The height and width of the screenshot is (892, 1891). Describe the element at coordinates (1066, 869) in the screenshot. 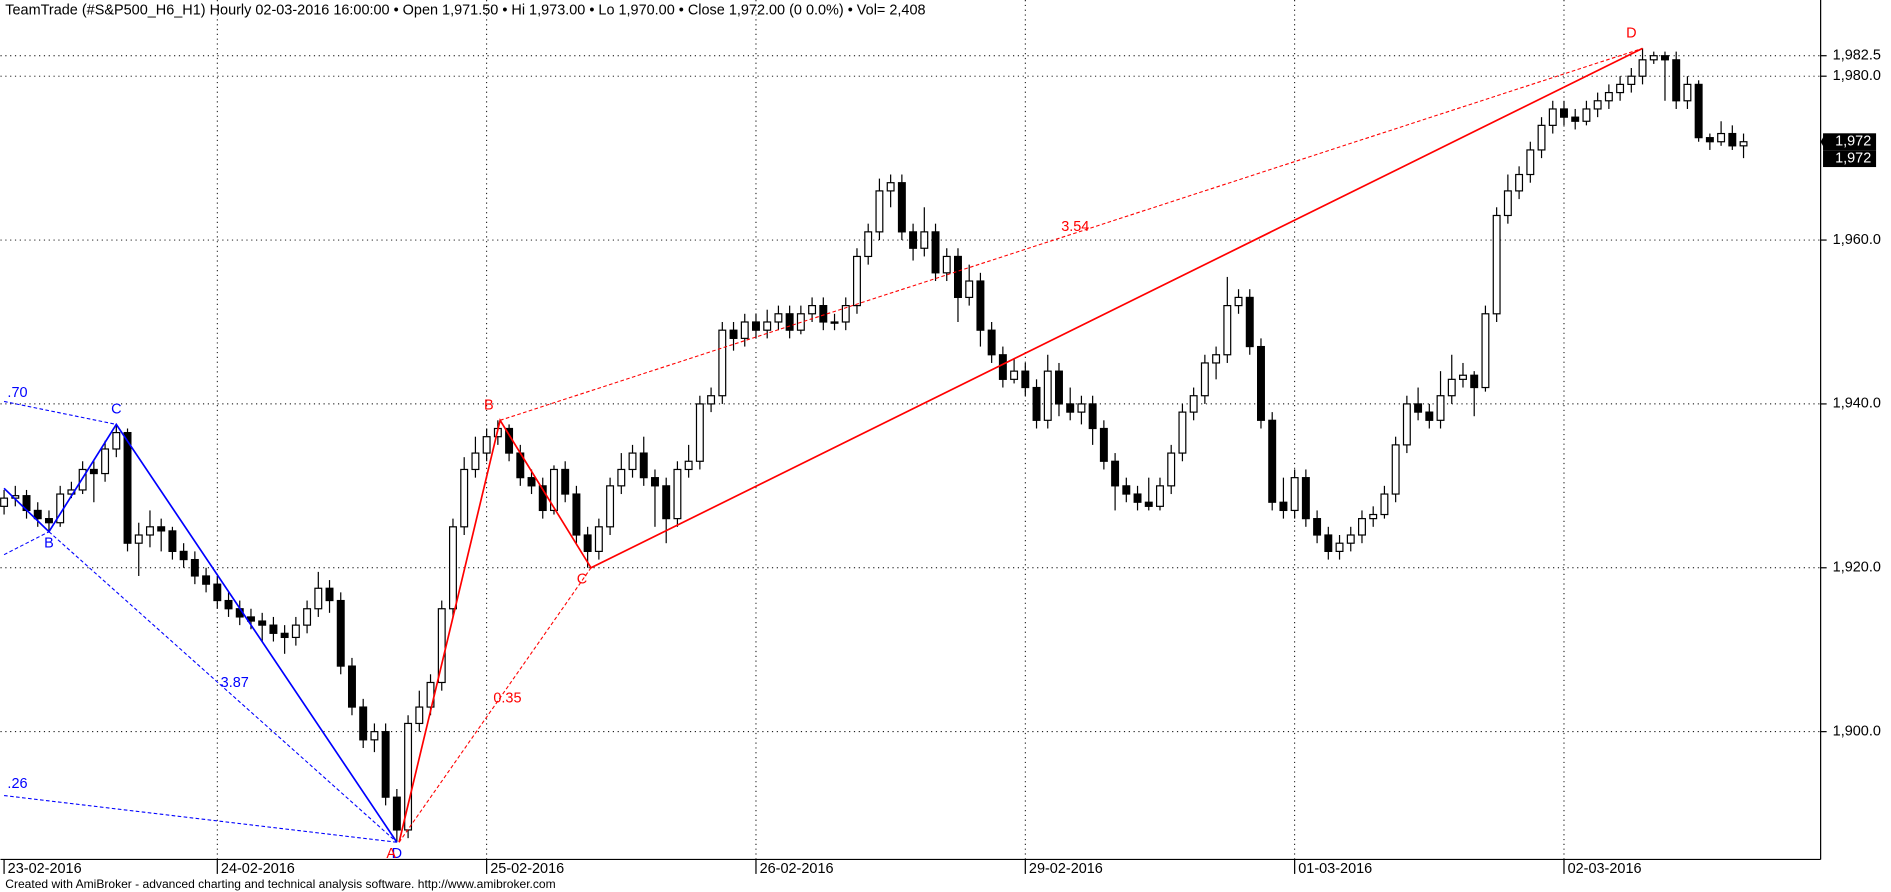

I see `x-tick-label: 29-02-2016` at that location.